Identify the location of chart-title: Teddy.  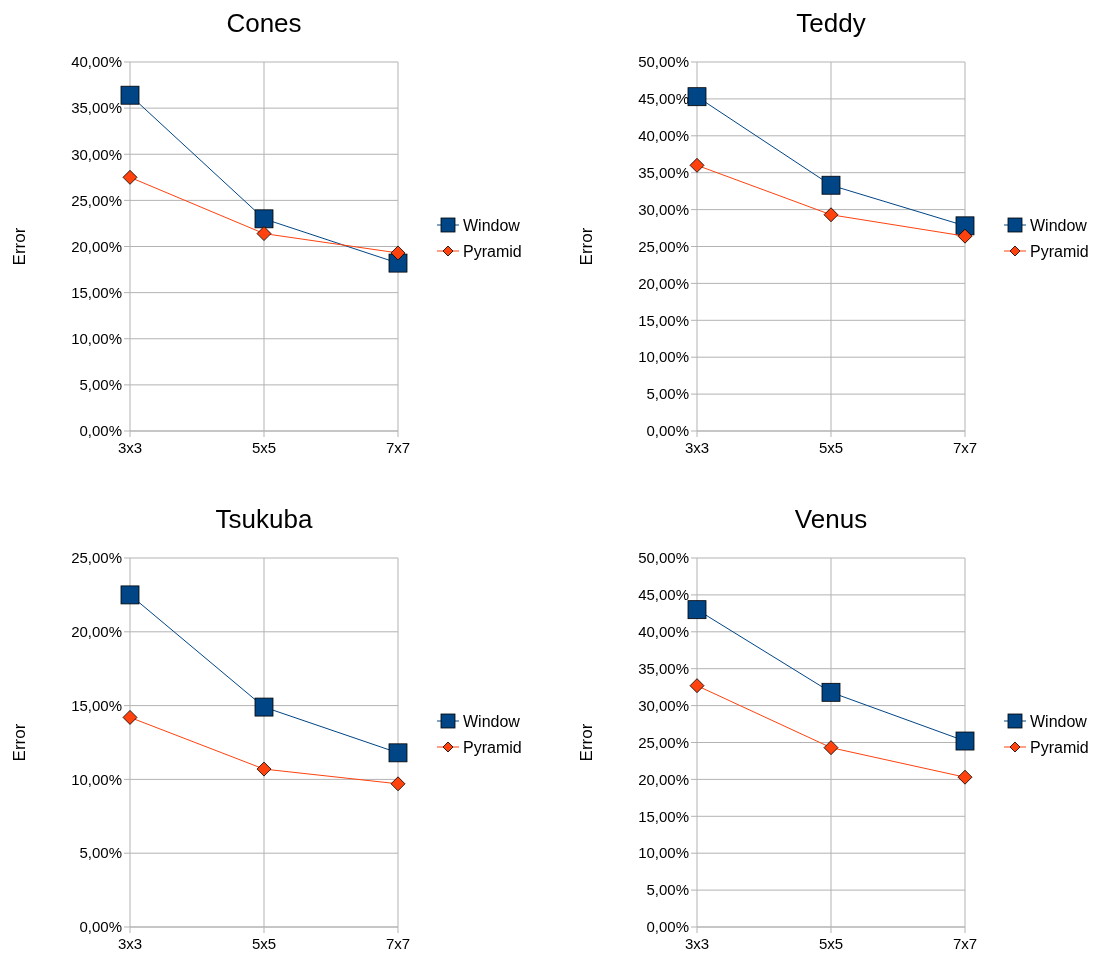
(831, 23).